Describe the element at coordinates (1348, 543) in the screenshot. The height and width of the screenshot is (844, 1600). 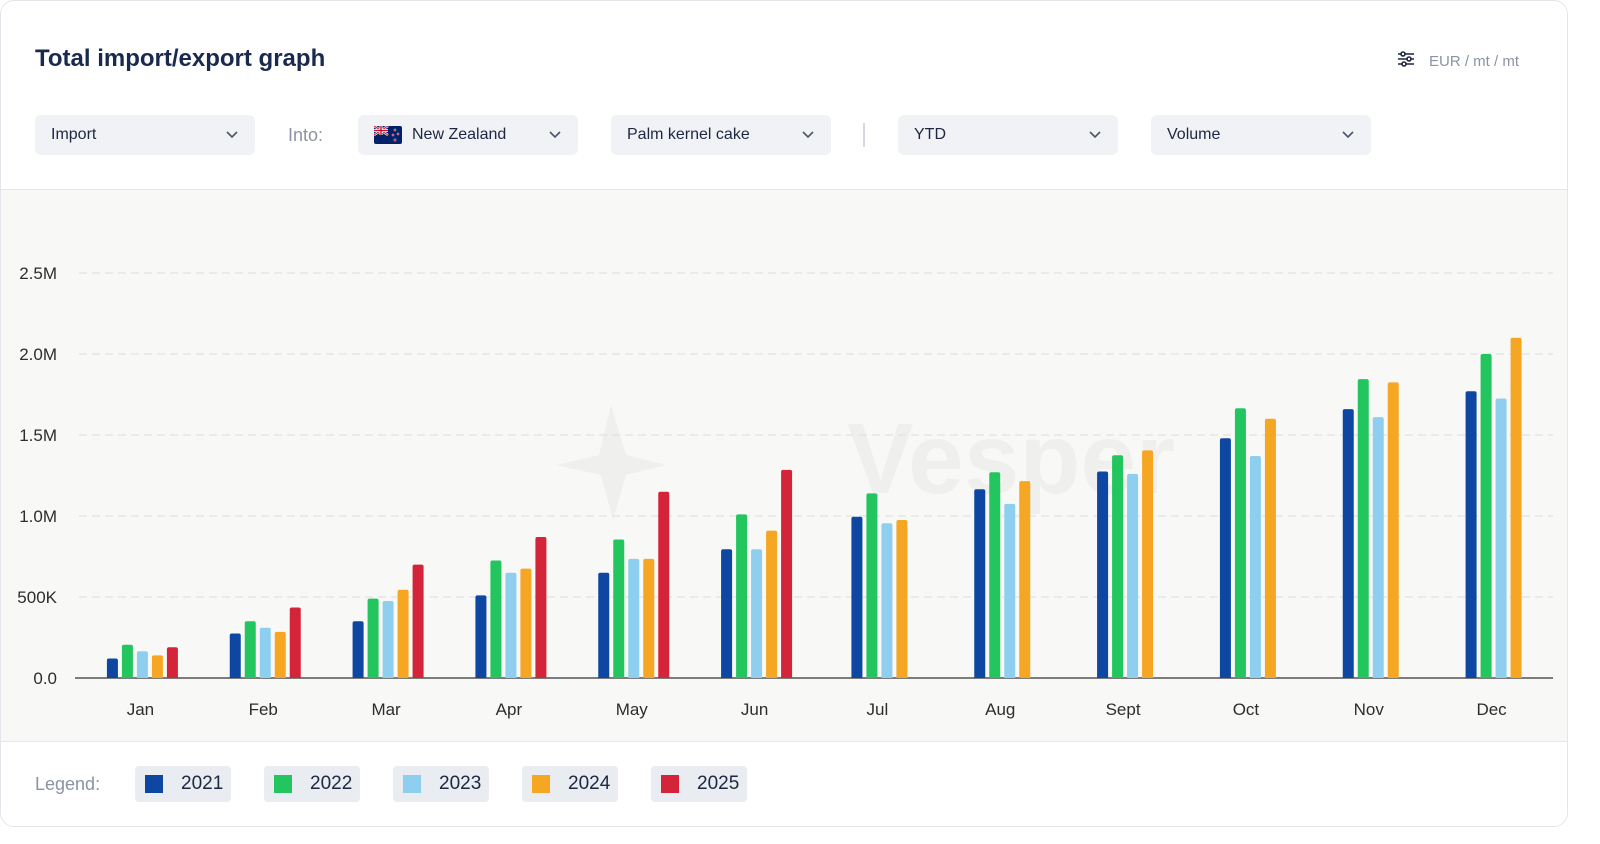
I see `bar-2021-nov` at that location.